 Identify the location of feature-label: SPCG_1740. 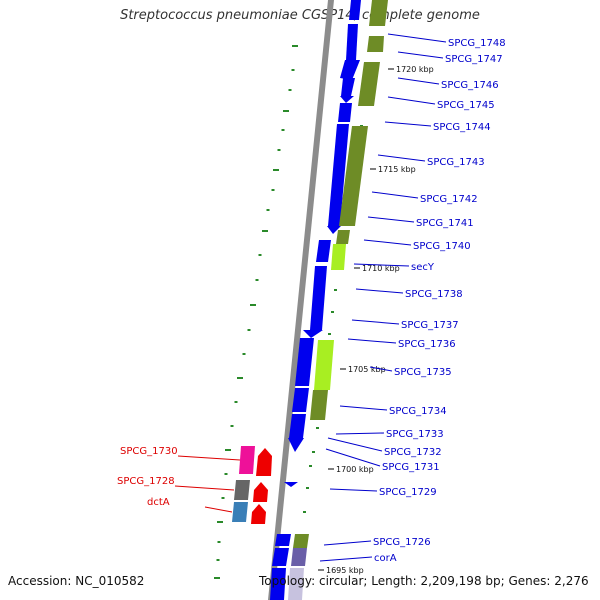
(442, 246).